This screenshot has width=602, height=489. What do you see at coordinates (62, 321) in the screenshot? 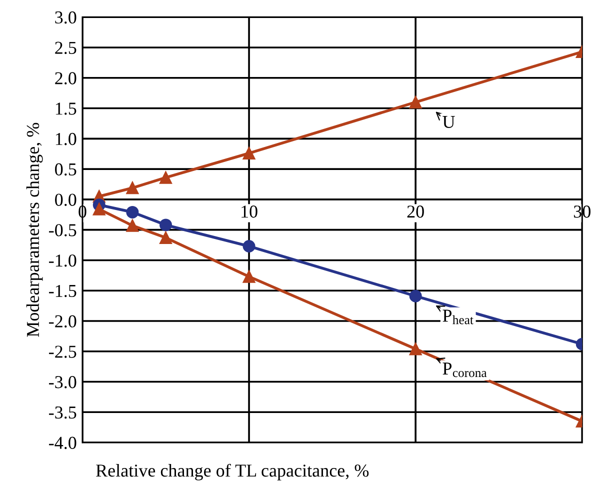
I see `y-tick-label: -2.0` at bounding box center [62, 321].